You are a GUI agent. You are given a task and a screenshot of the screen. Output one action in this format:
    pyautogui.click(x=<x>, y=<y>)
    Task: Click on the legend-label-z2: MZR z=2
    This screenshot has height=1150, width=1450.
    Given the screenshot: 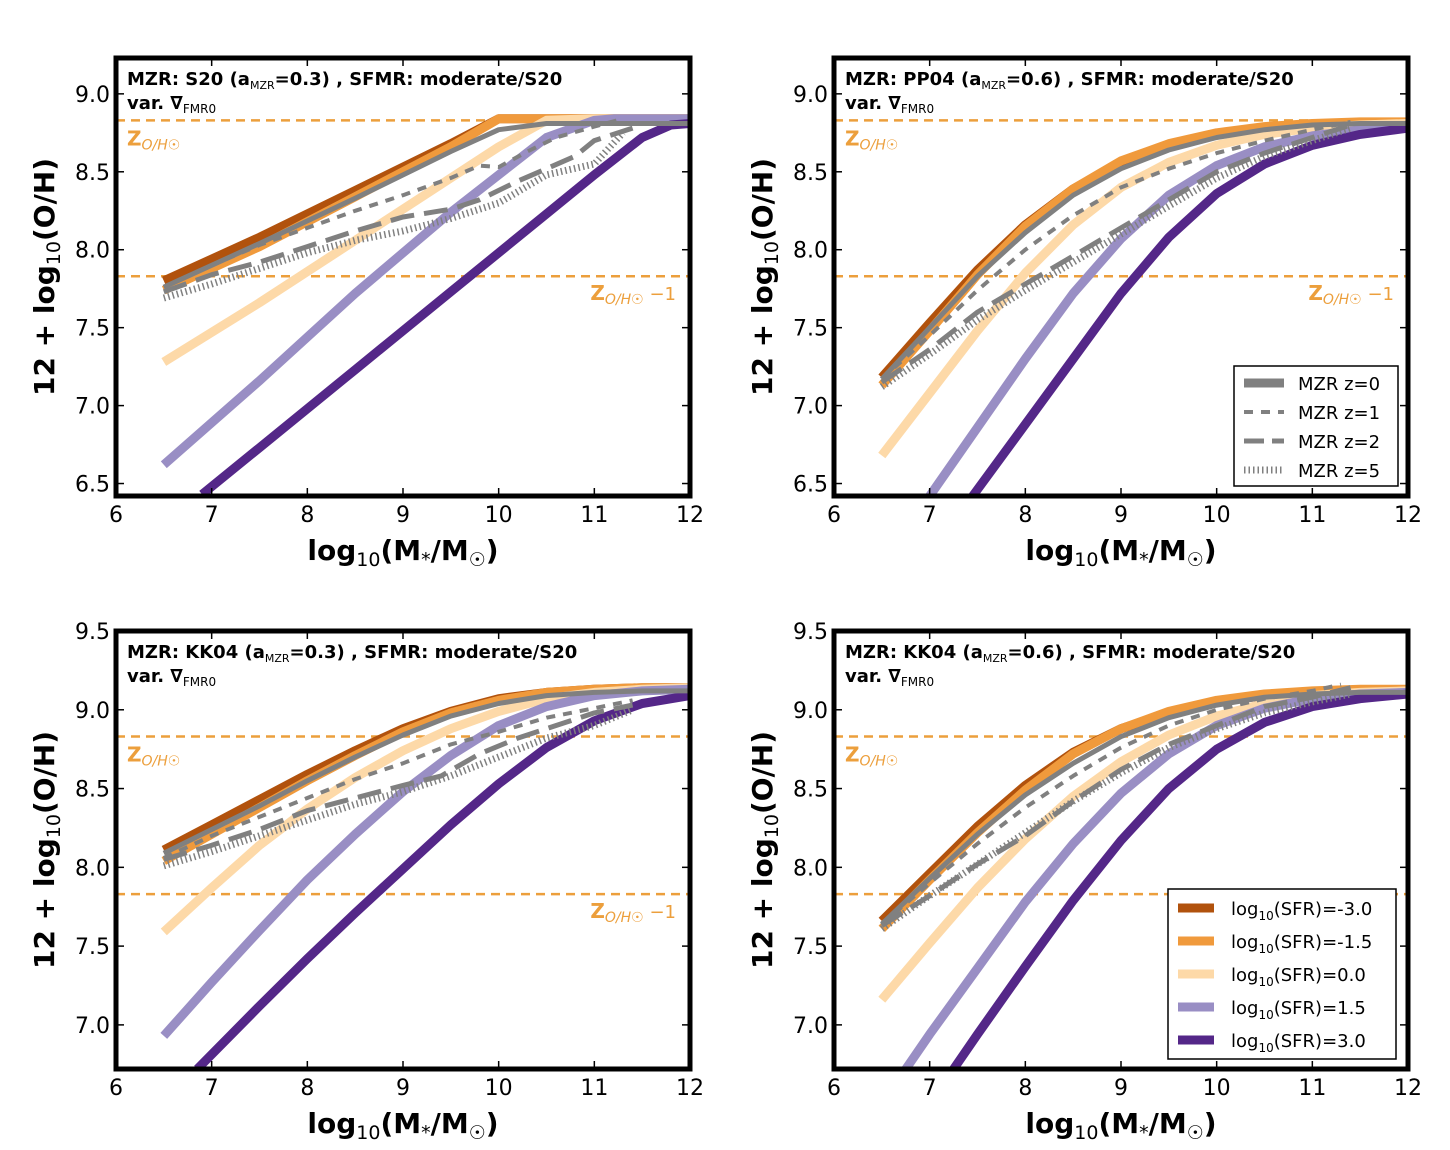 What is the action you would take?
    pyautogui.click(x=1339, y=442)
    